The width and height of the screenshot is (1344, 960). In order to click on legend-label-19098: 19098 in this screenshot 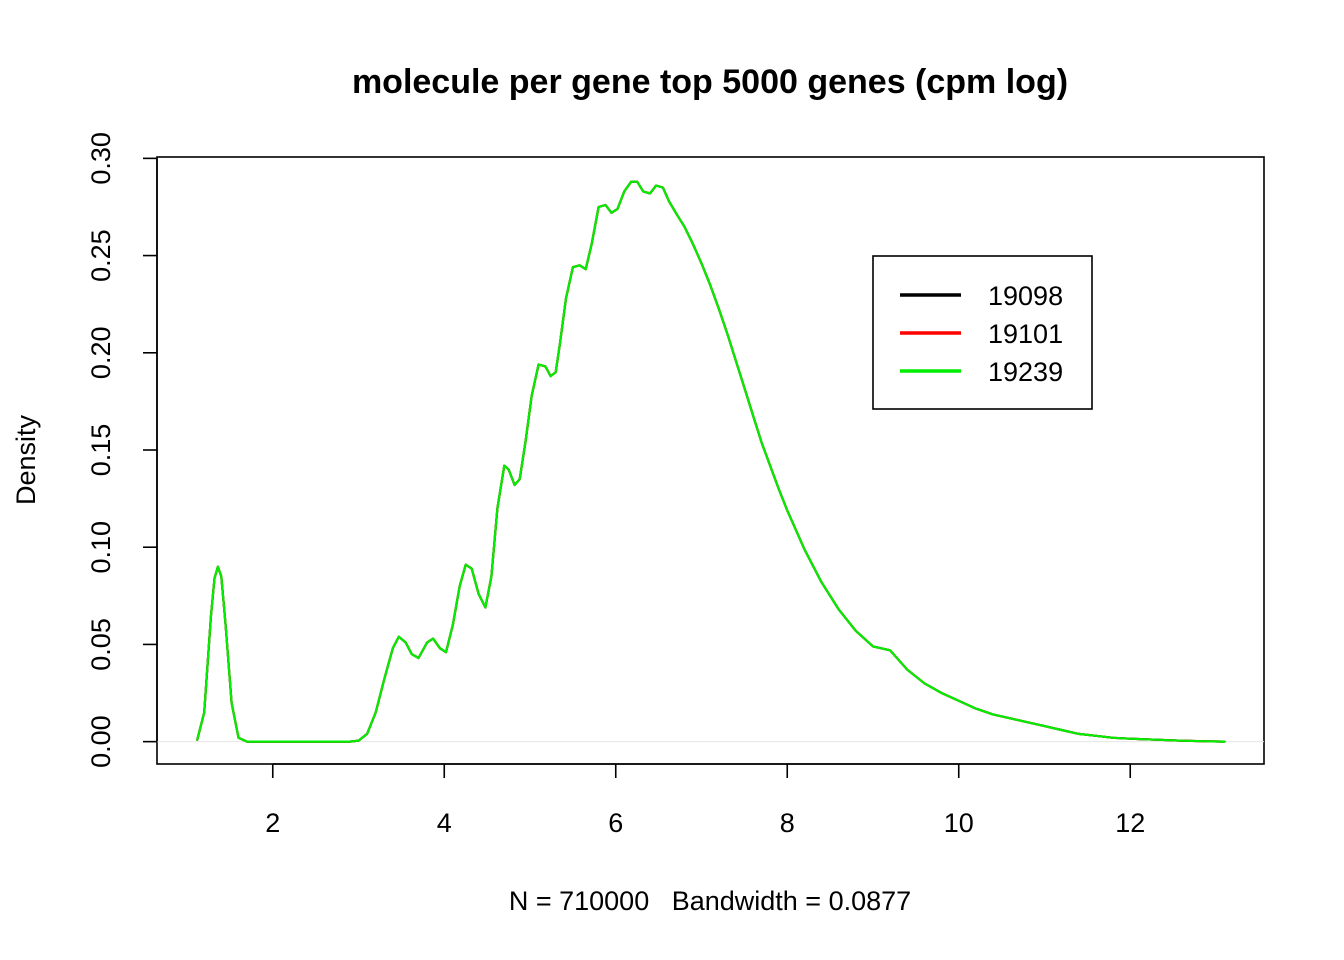, I will do `click(1025, 296)`.